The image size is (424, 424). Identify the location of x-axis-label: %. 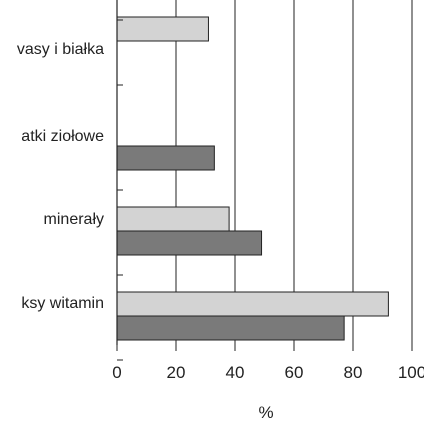
(265, 412).